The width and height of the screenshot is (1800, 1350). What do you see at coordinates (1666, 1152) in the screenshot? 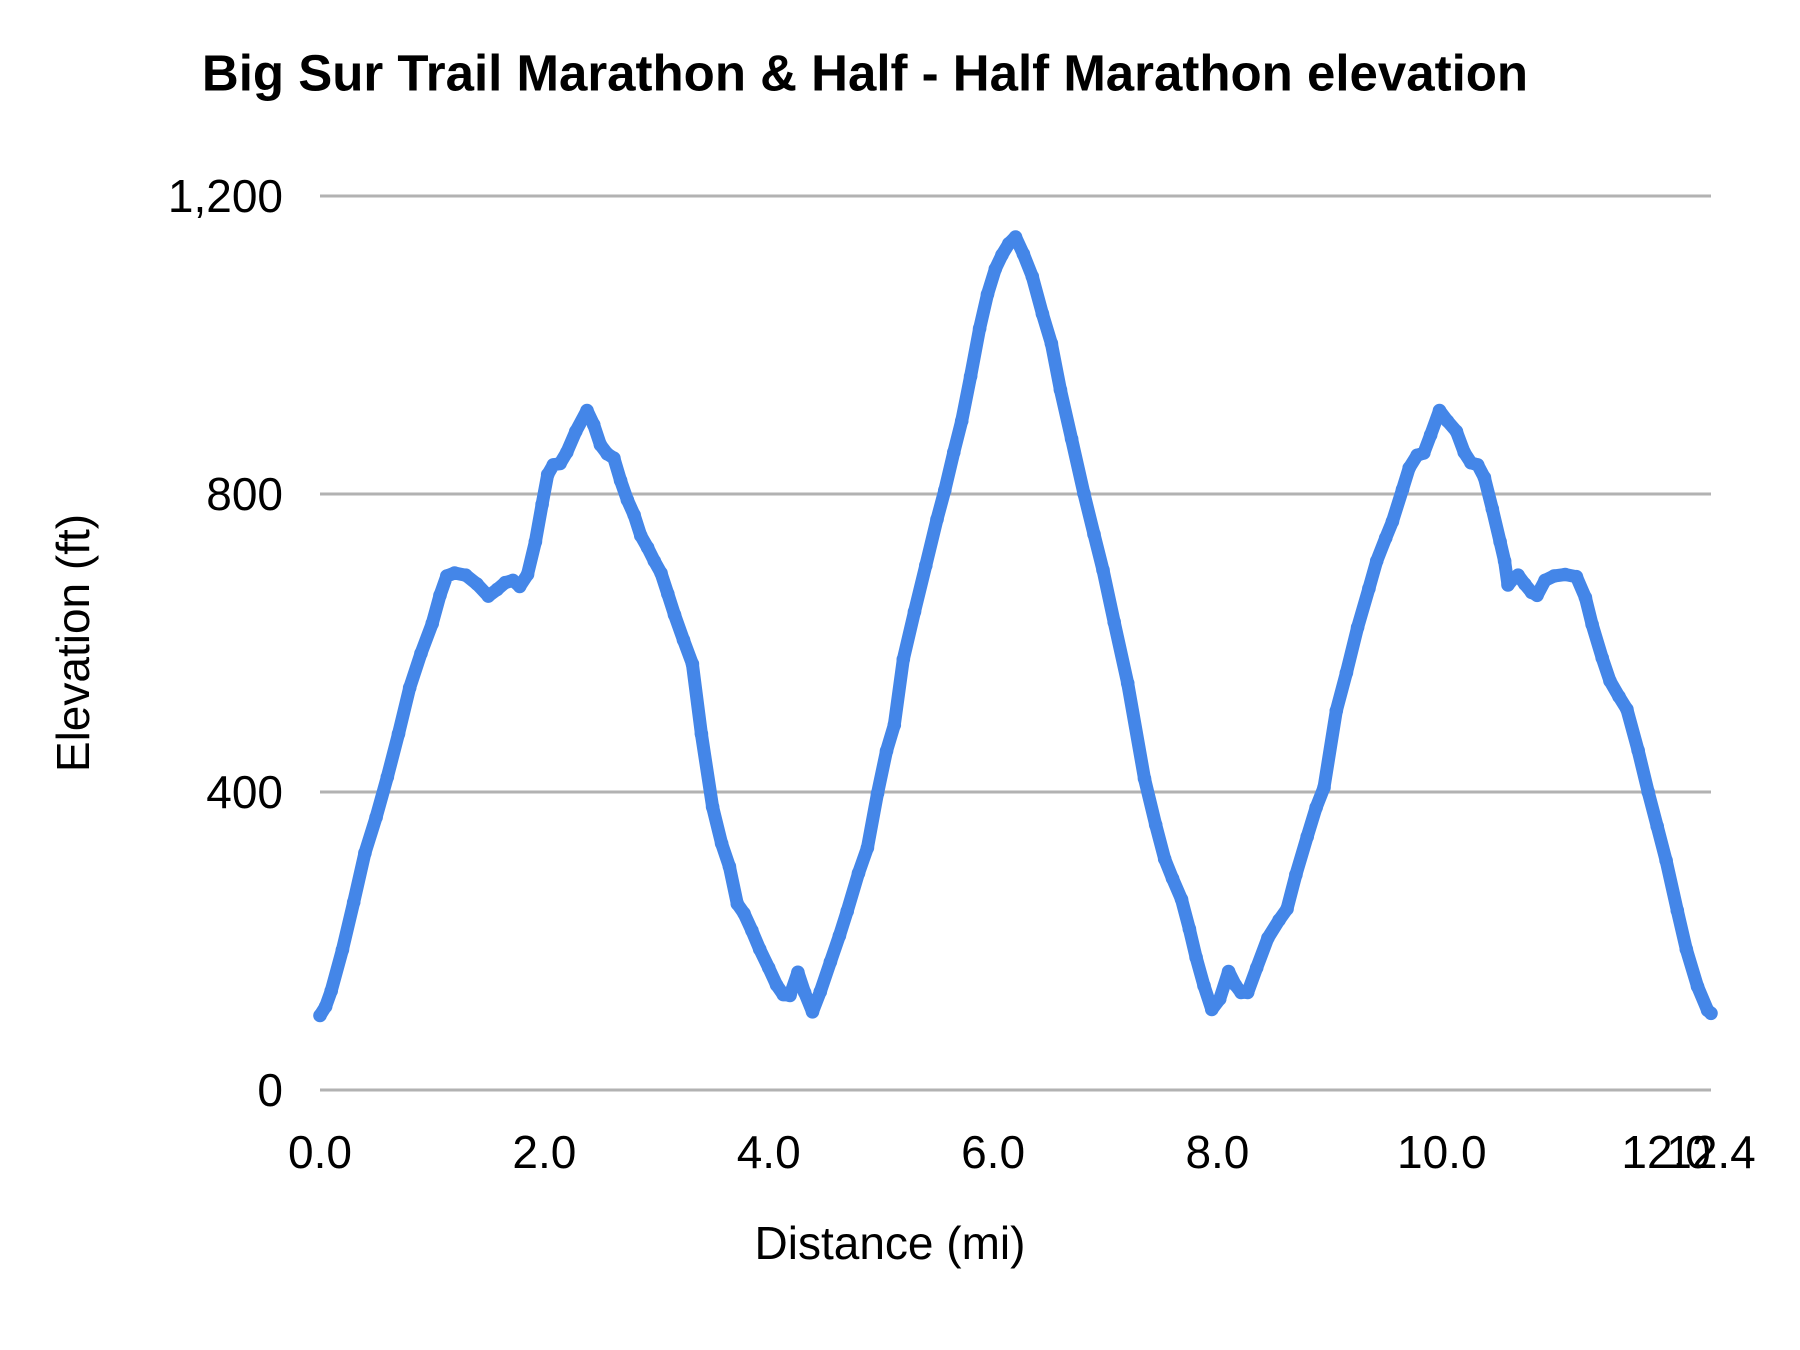
I see `x-tick-label: 12.0` at bounding box center [1666, 1152].